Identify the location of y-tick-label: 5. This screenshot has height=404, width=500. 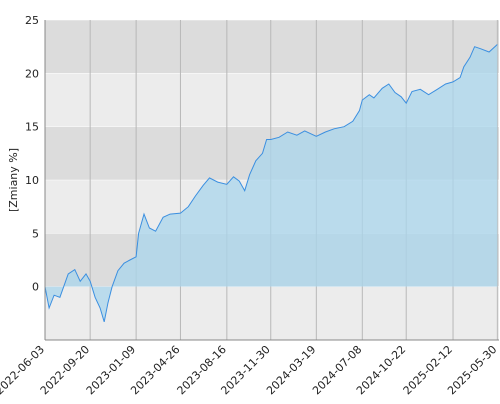
(35, 233).